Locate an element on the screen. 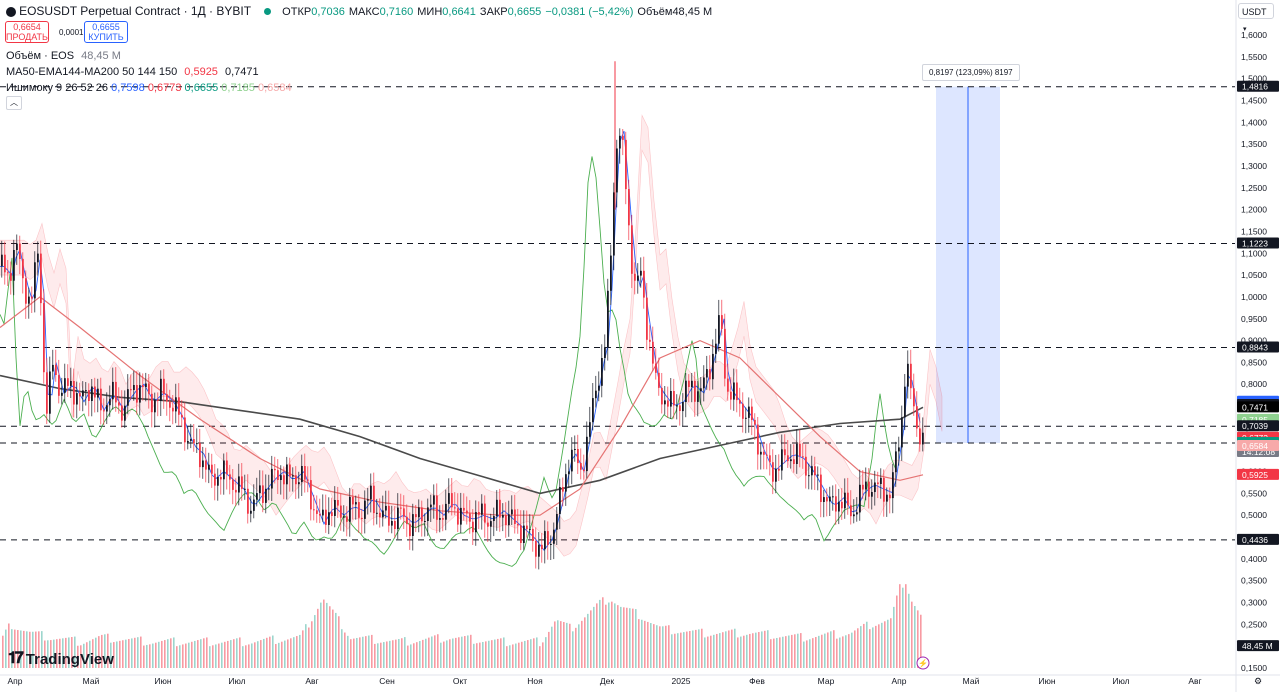 The image size is (1280, 692). ichimoku-value-4: 0,7185 is located at coordinates (238, 88).